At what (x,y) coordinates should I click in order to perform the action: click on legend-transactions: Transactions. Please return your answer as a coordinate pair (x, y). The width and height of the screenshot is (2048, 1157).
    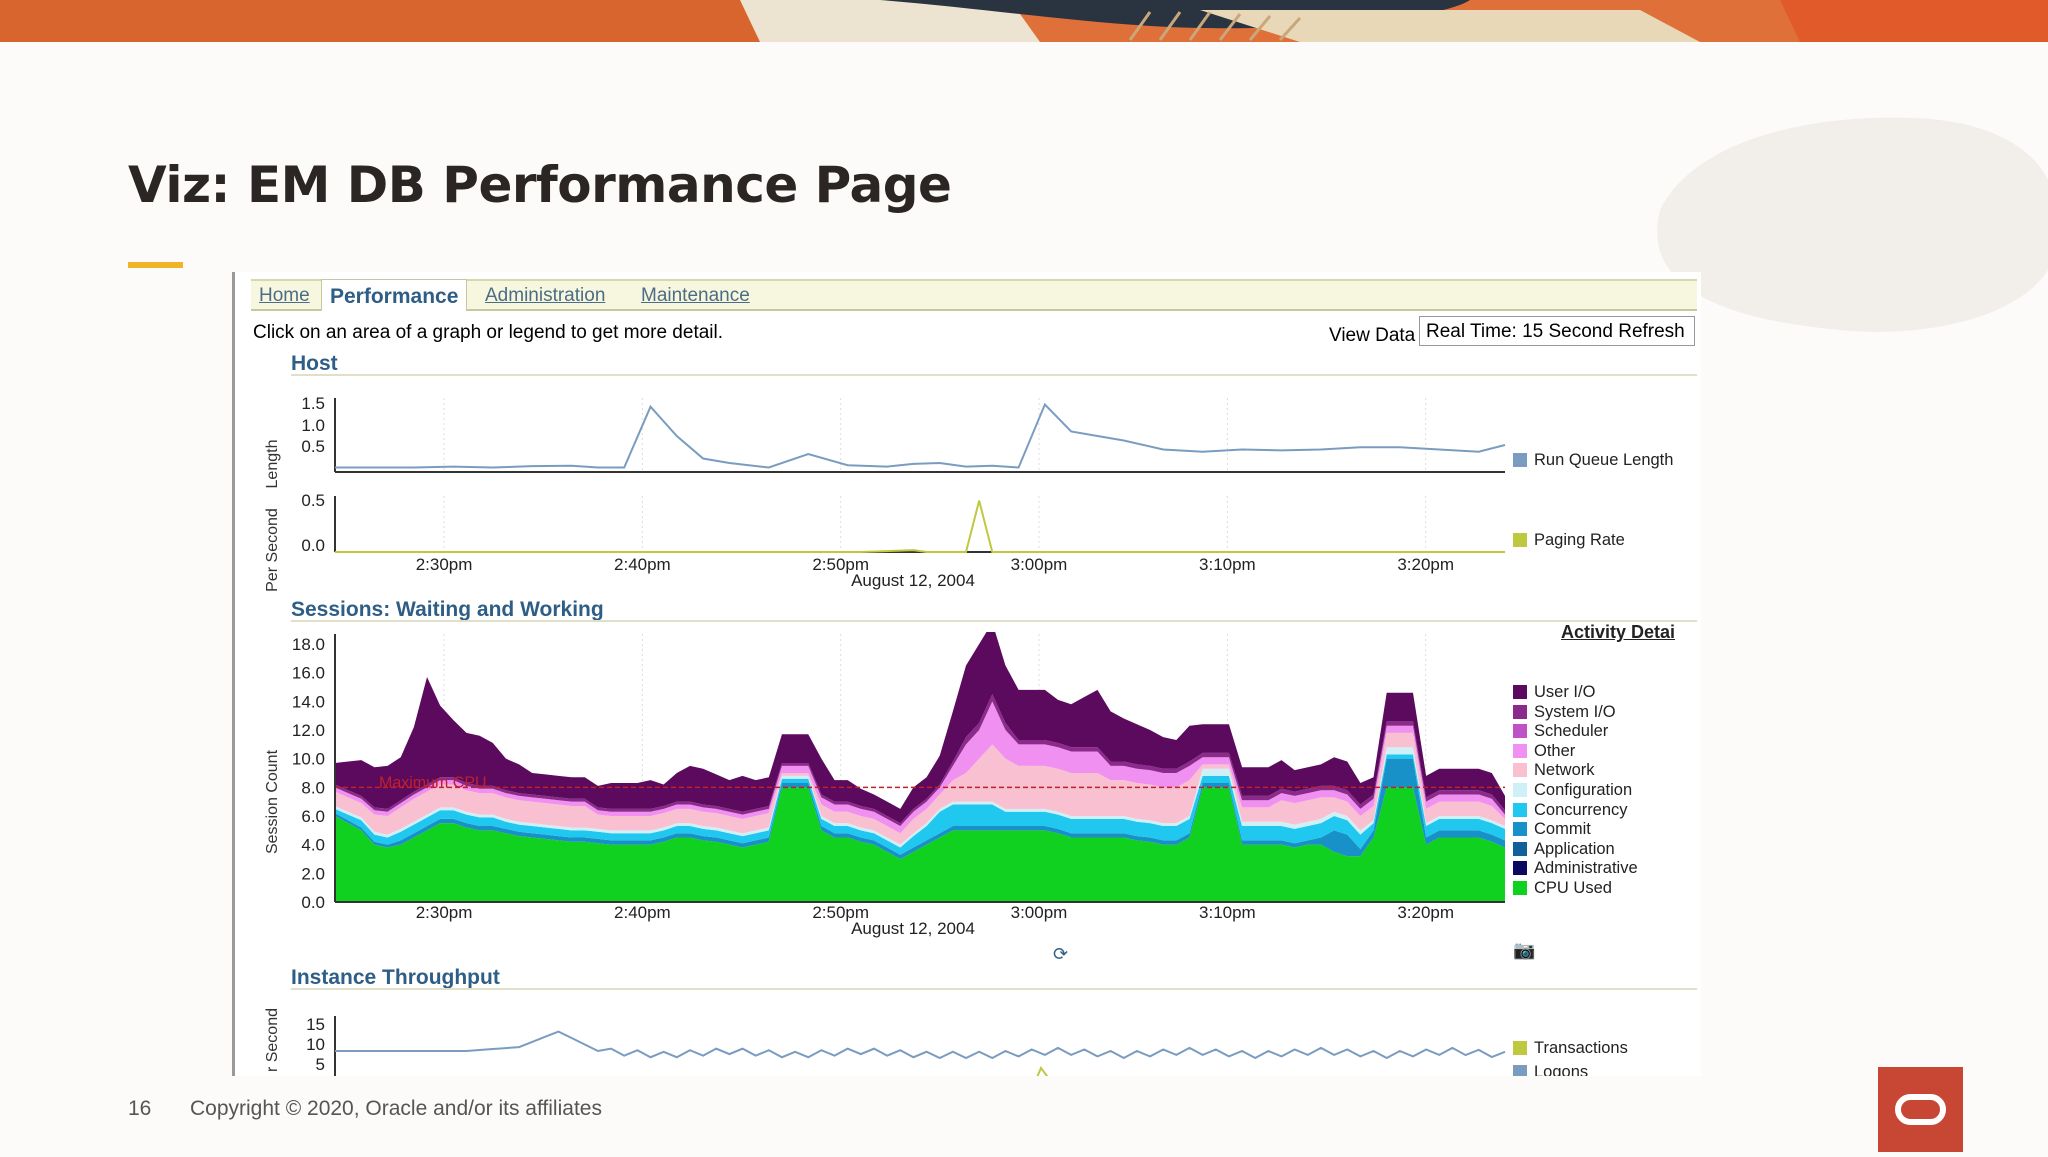
    Looking at the image, I should click on (1570, 1048).